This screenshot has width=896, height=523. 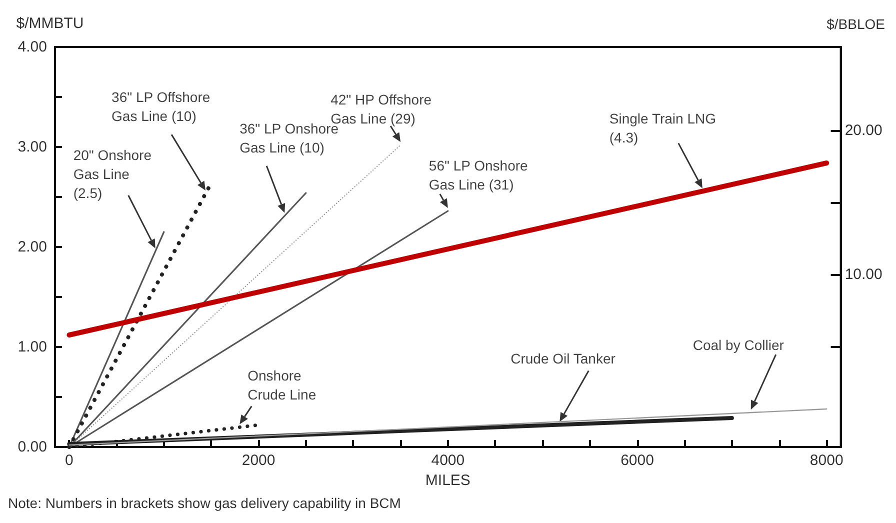 I want to click on y-tick-label: 1.00, so click(x=32, y=347).